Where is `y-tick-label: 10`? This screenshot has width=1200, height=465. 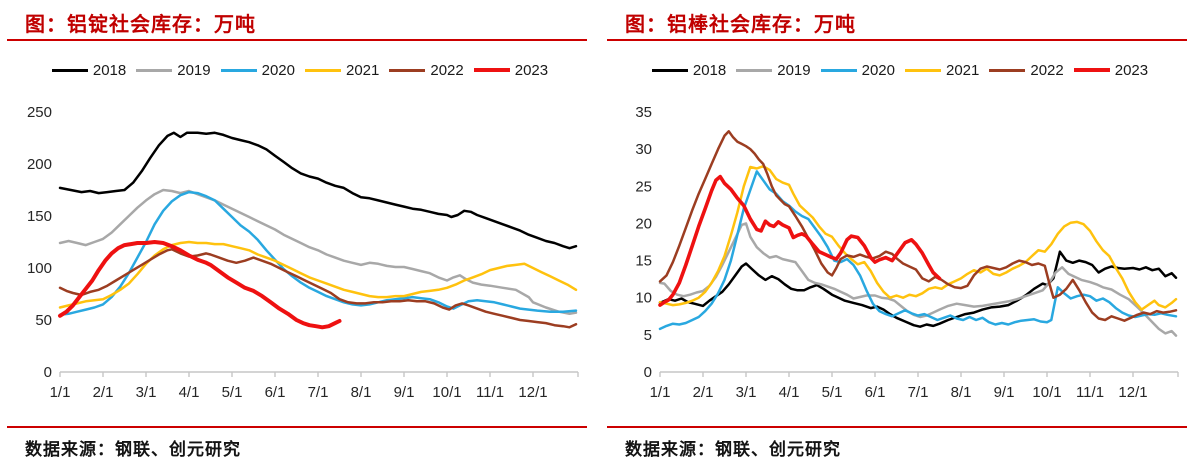 y-tick-label: 10 is located at coordinates (643, 298).